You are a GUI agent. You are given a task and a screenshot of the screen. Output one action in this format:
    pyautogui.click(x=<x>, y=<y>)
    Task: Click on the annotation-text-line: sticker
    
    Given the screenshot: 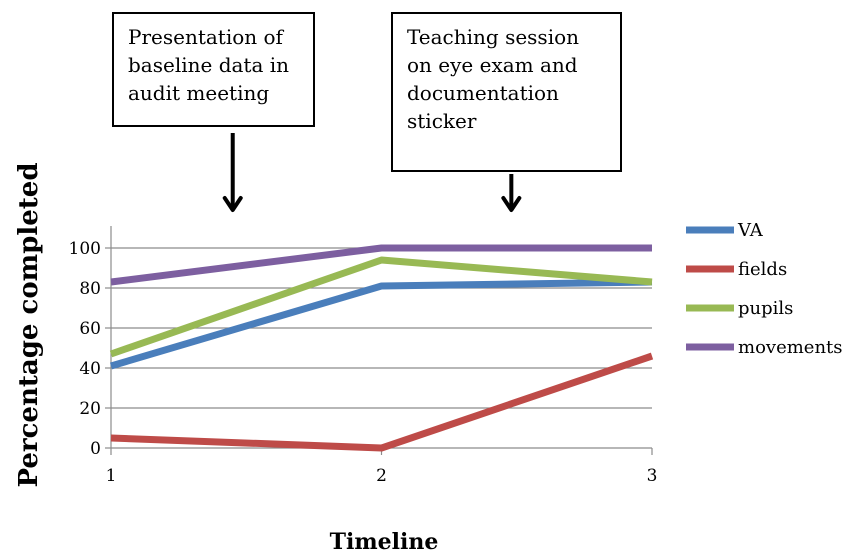 What is the action you would take?
    pyautogui.click(x=442, y=121)
    